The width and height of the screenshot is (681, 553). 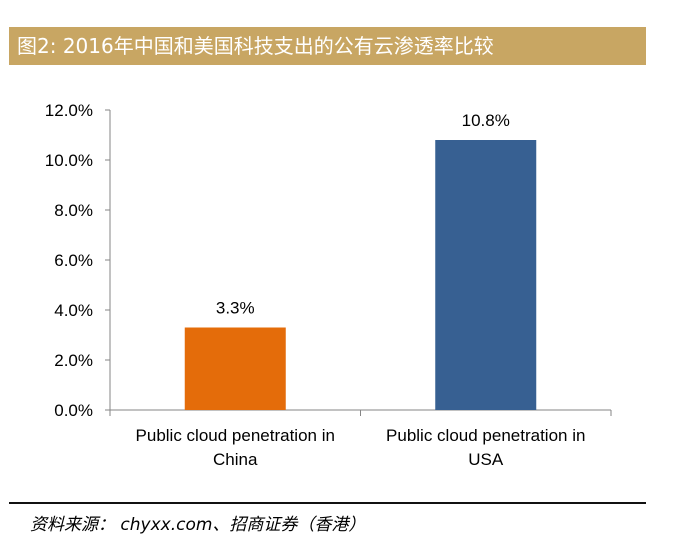 What do you see at coordinates (486, 459) in the screenshot?
I see `x-category-label: USA` at bounding box center [486, 459].